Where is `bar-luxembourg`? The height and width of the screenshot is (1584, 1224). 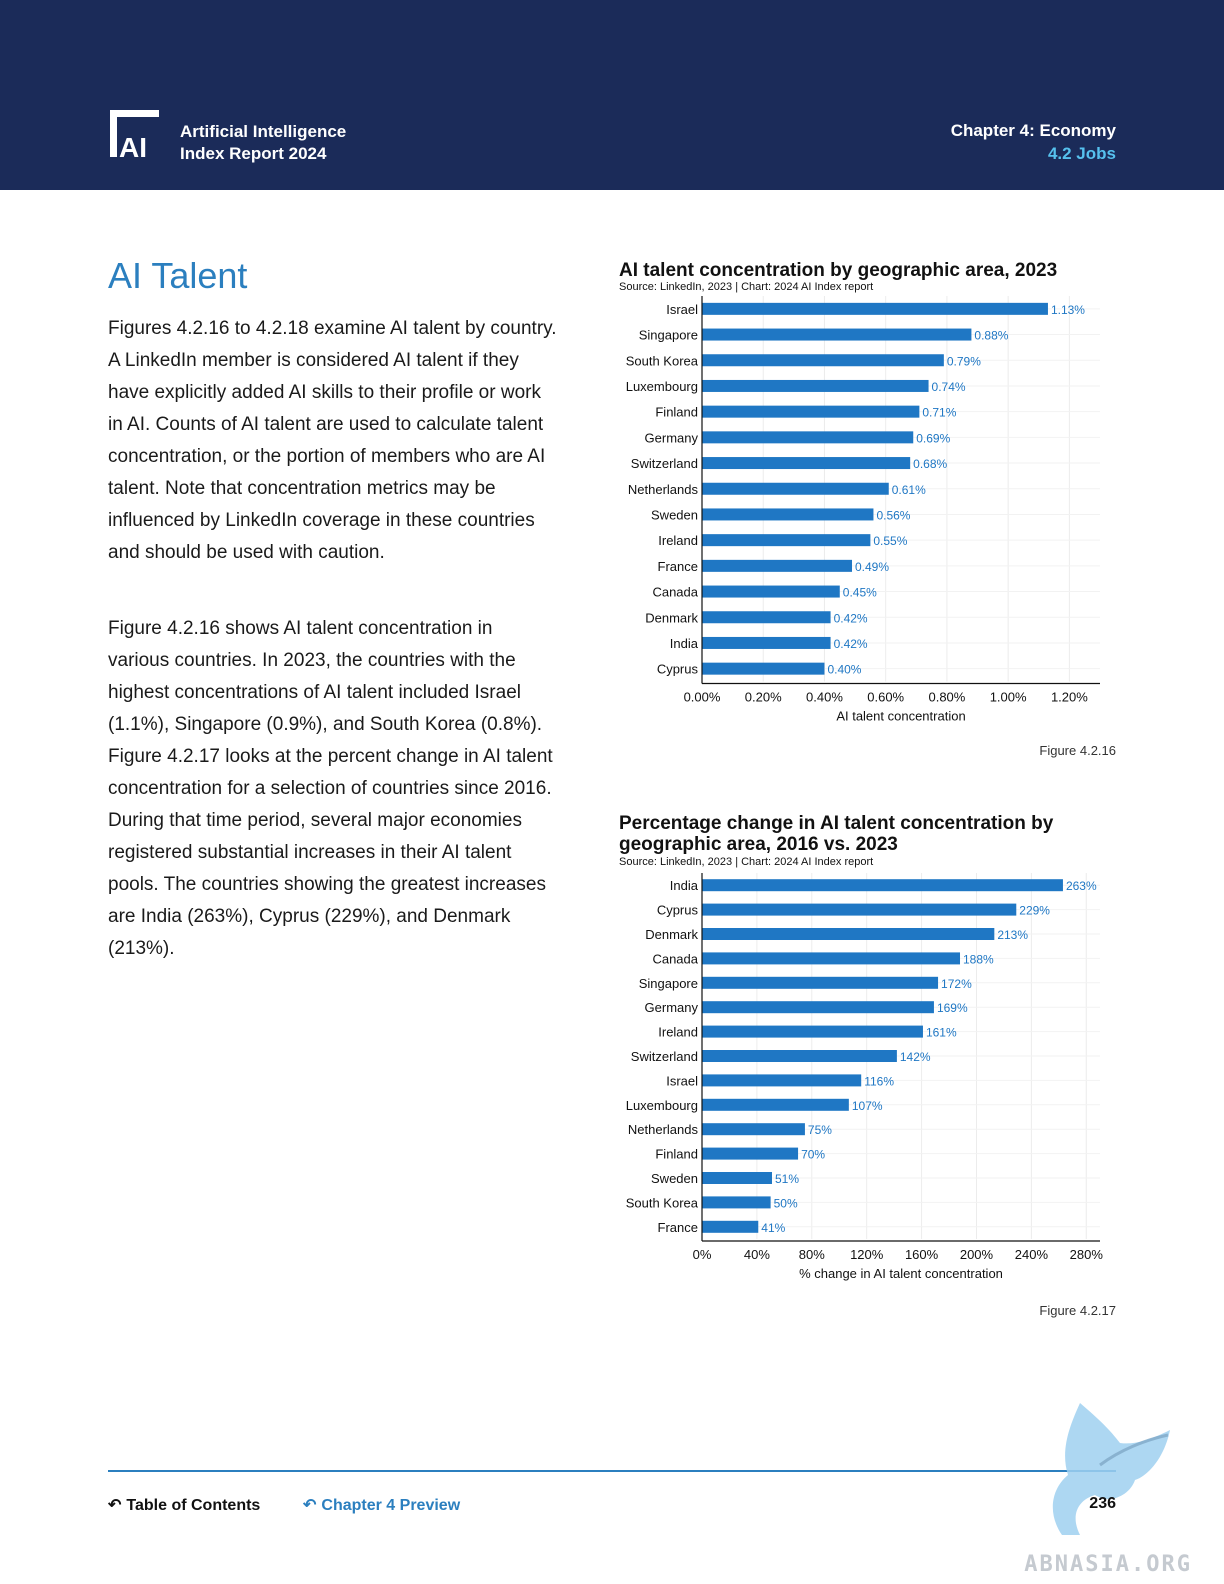
bar-luxembourg is located at coordinates (775, 1104).